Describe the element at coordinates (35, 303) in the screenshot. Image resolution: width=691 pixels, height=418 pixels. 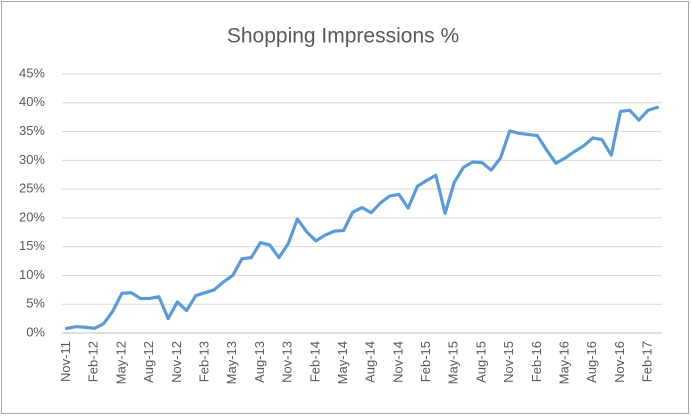
I see `y-tick-label: 5%` at that location.